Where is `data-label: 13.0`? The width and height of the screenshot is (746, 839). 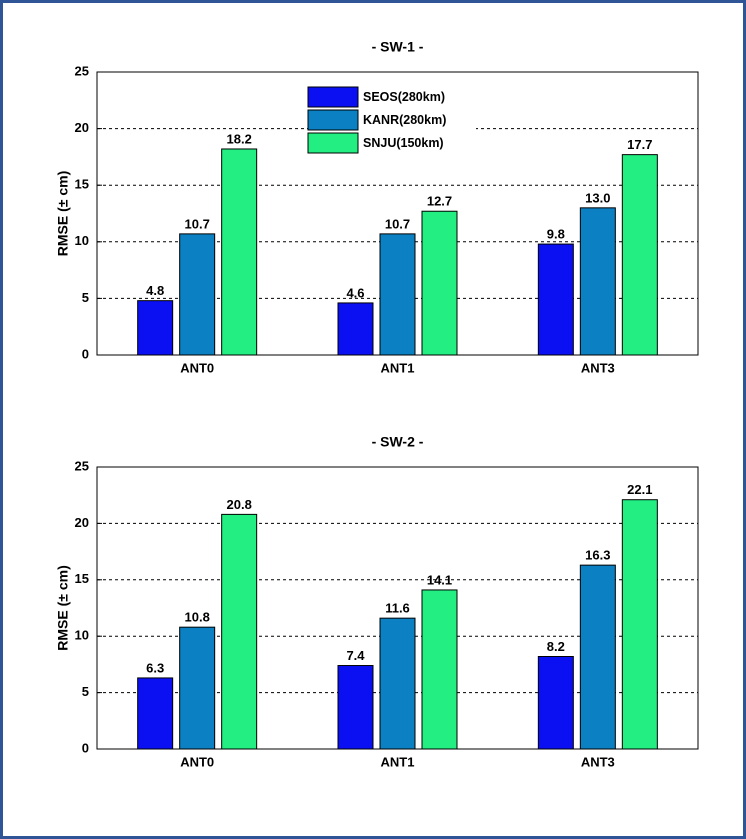
data-label: 13.0 is located at coordinates (597, 197).